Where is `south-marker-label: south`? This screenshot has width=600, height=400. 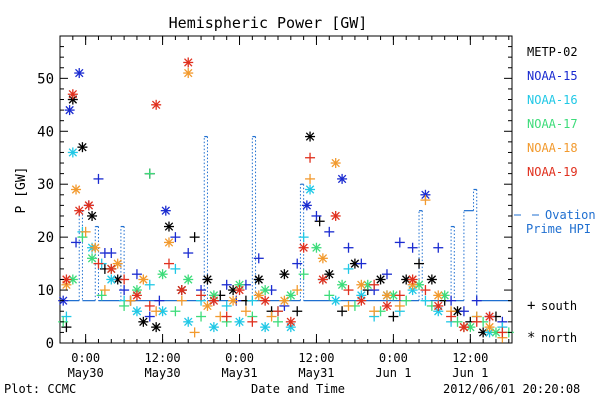 south-marker-label: south is located at coordinates (559, 306).